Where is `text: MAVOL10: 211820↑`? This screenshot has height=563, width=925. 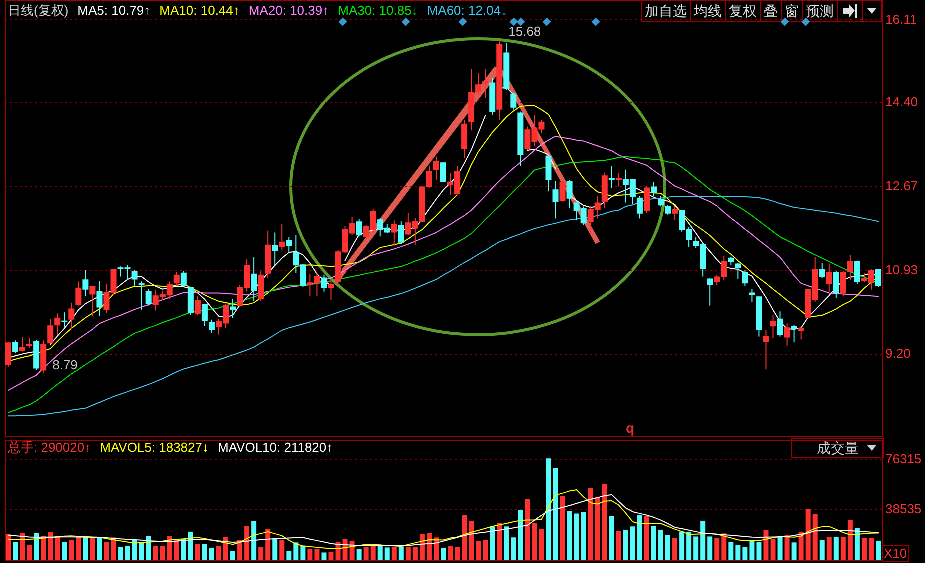
text: MAVOL10: 211820↑ is located at coordinates (276, 447).